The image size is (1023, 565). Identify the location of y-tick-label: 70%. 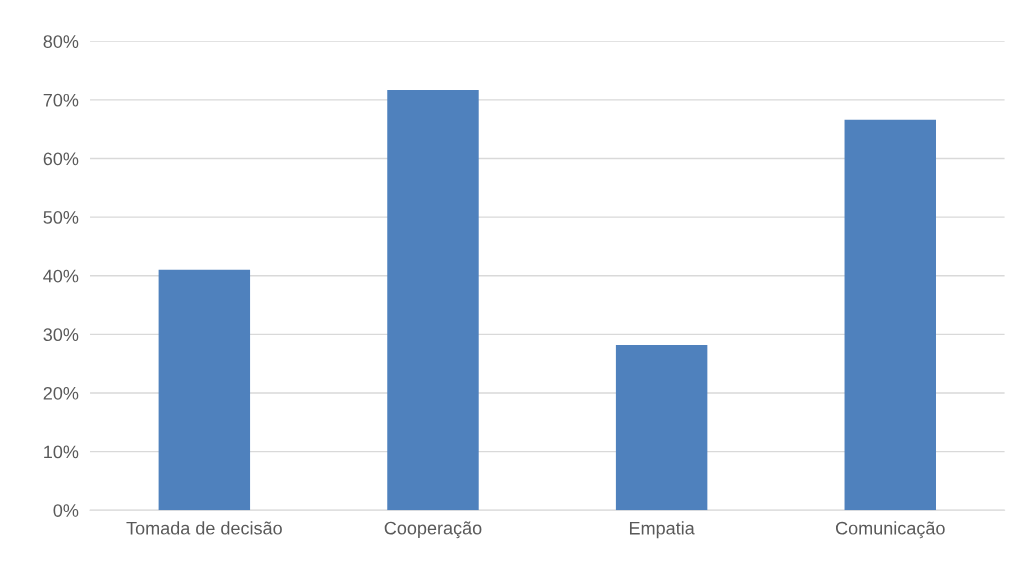
(61, 100).